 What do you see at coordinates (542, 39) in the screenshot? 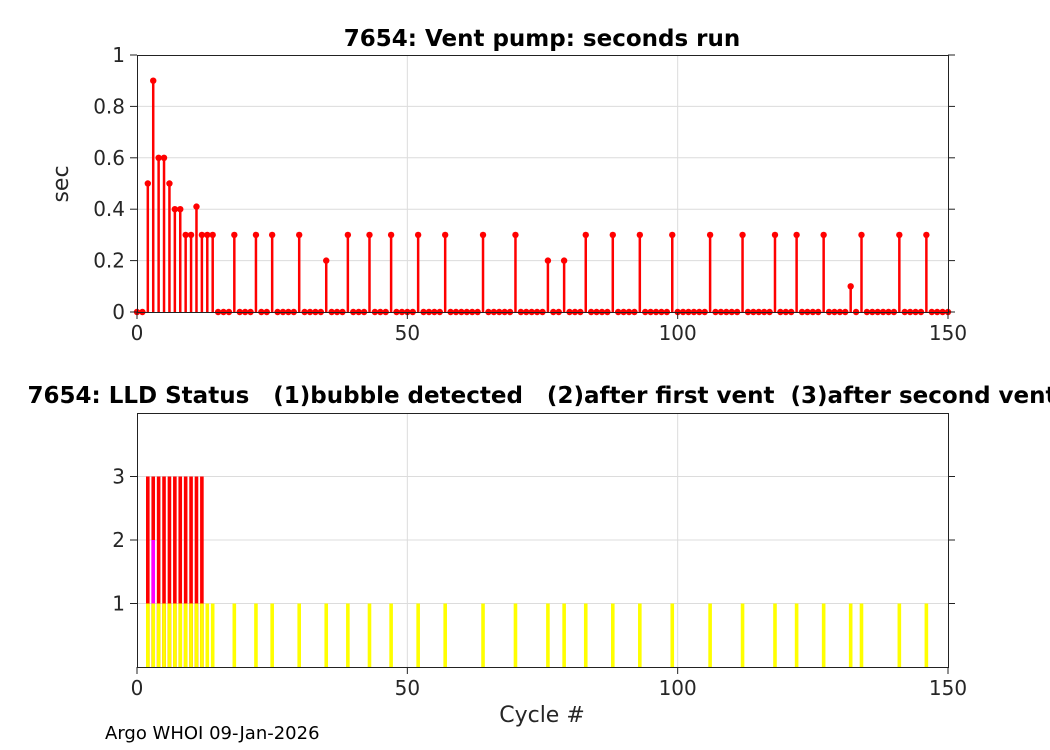
I see `plot1-title: 7654: Vent pump: seconds run` at bounding box center [542, 39].